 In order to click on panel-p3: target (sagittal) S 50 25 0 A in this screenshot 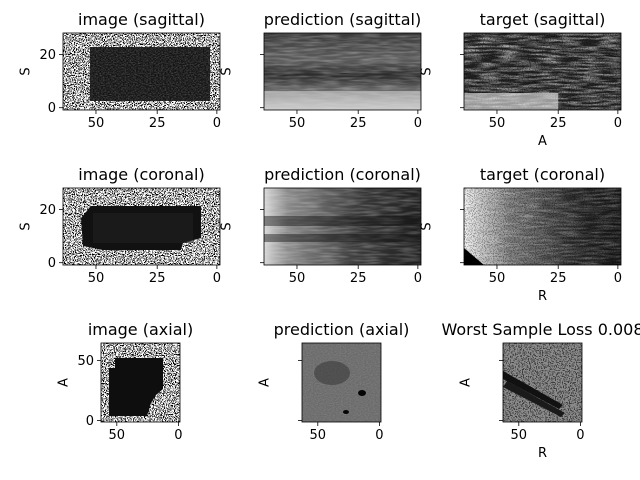, I will do `click(521, 79)`.